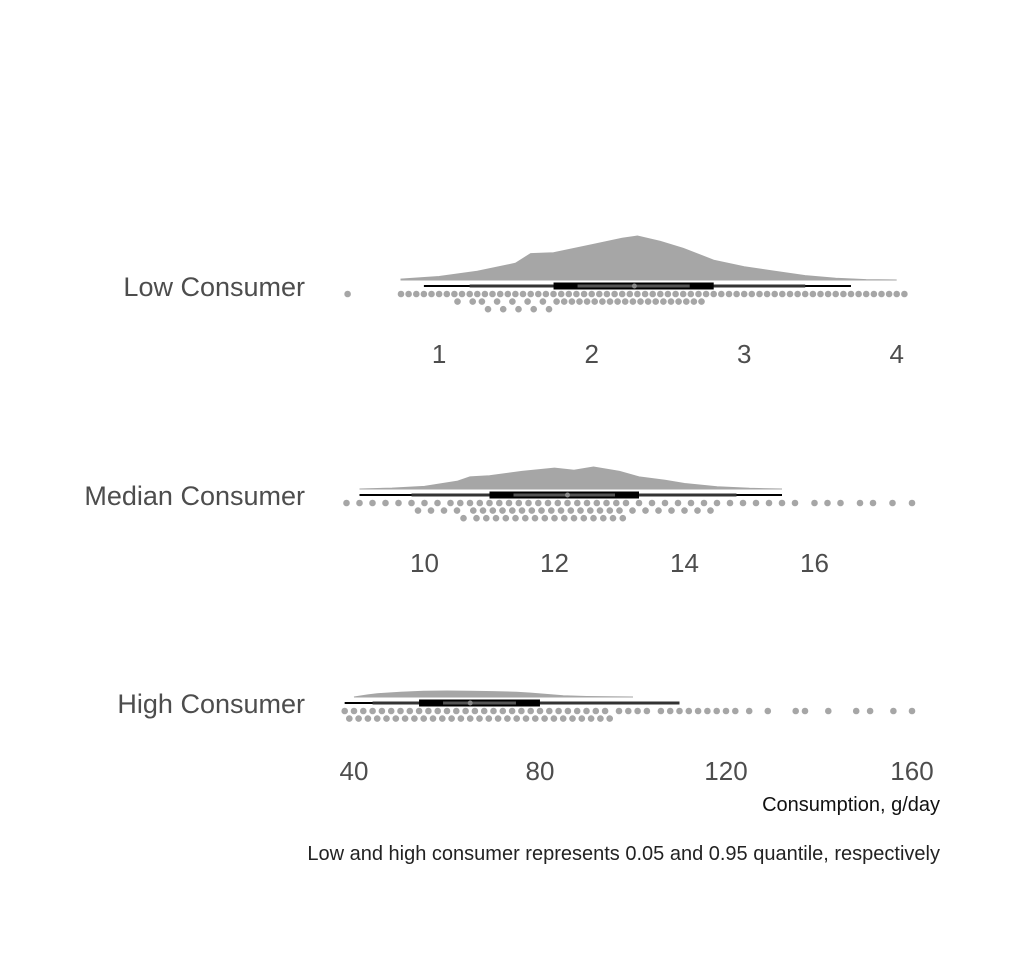 Image resolution: width=1035 pixels, height=960 pixels. Describe the element at coordinates (540, 771) in the screenshot. I see `tick-label: 80` at that location.